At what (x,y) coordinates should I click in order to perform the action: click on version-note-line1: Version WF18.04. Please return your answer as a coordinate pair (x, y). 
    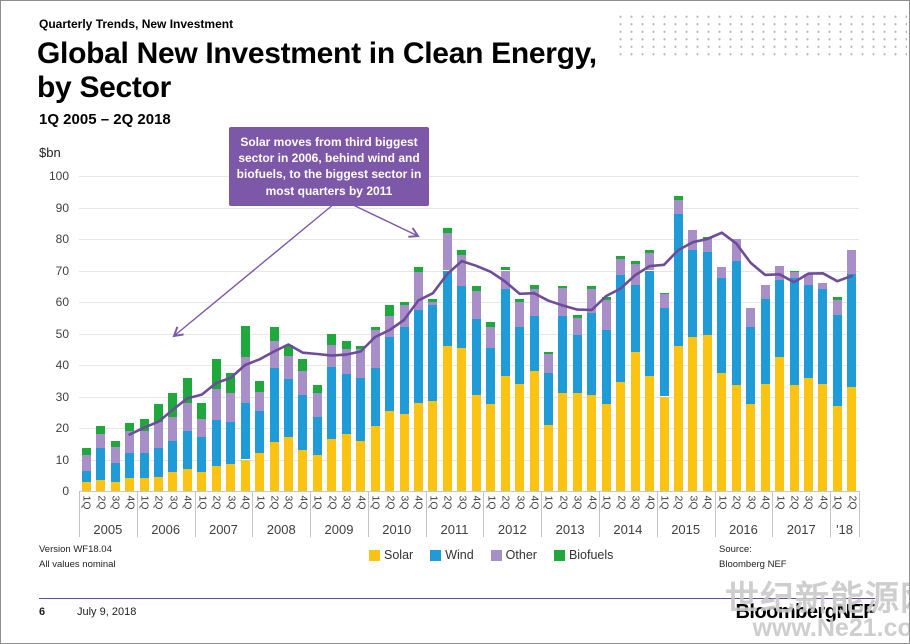
    Looking at the image, I should click on (75, 549).